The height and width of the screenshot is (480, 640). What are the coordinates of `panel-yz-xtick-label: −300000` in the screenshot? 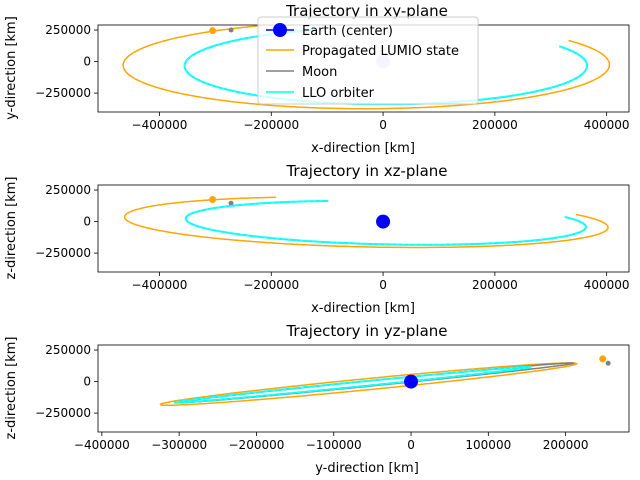 It's located at (179, 445).